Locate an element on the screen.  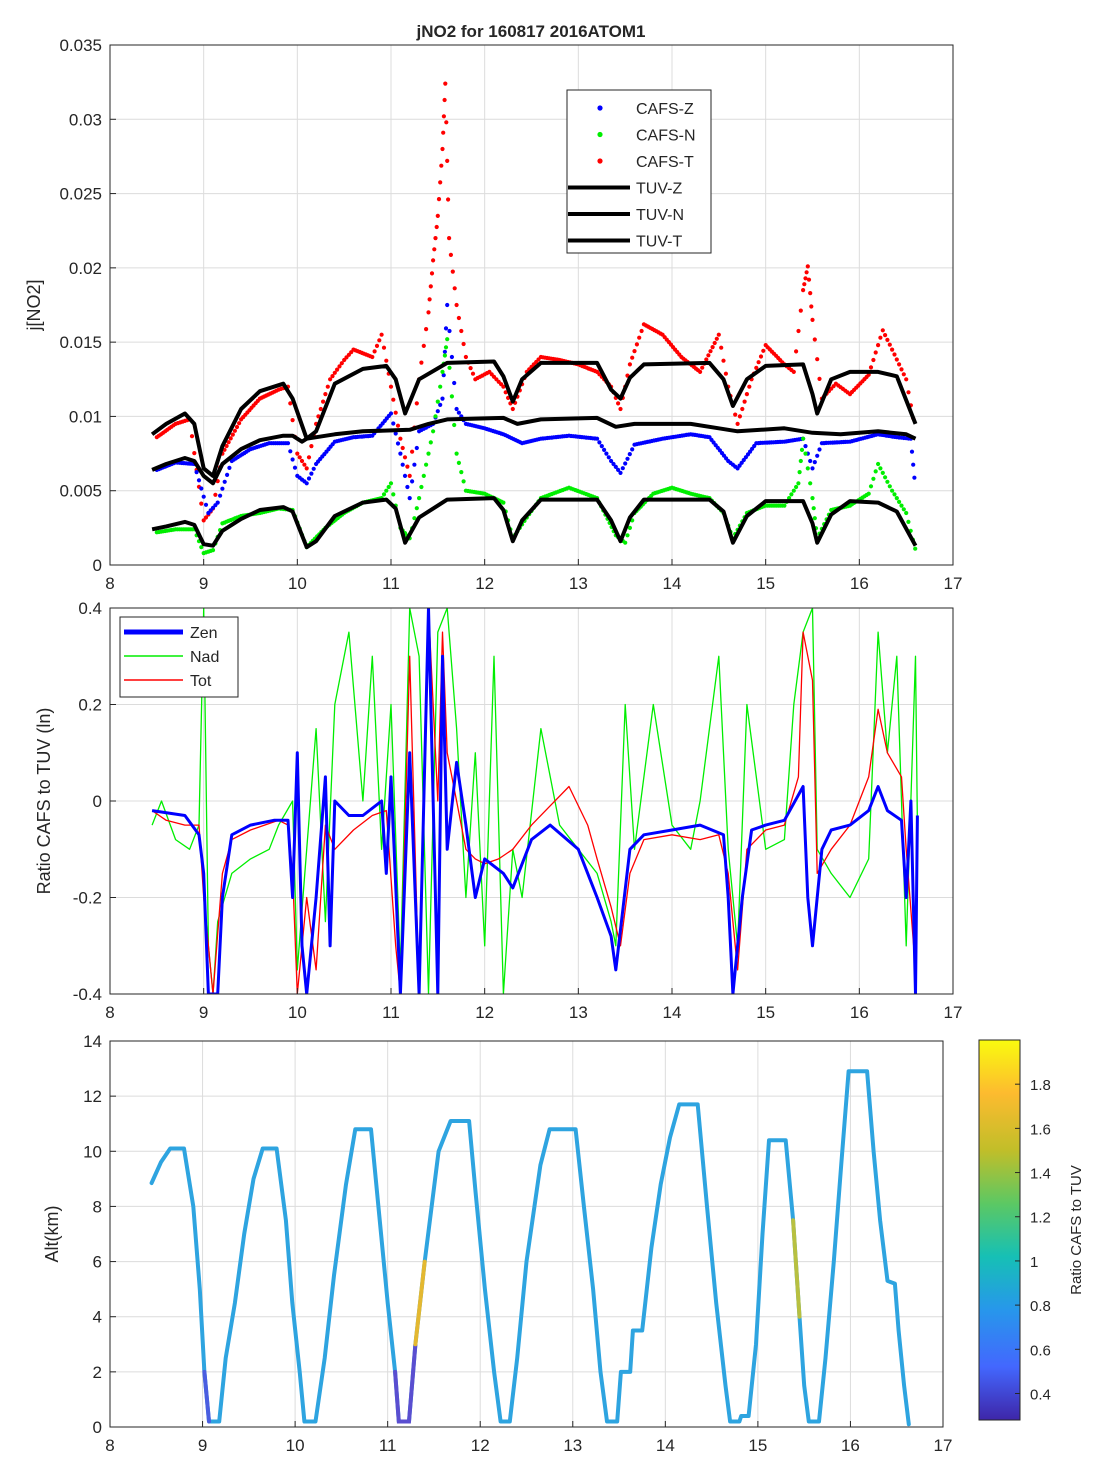
colorbar-tick-label: 0.4 is located at coordinates (1040, 1394).